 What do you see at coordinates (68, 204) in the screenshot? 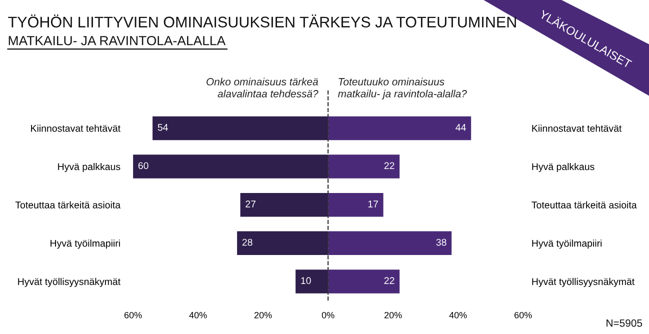
I see `category-label: Toteuttaa tärkeitä asioita` at bounding box center [68, 204].